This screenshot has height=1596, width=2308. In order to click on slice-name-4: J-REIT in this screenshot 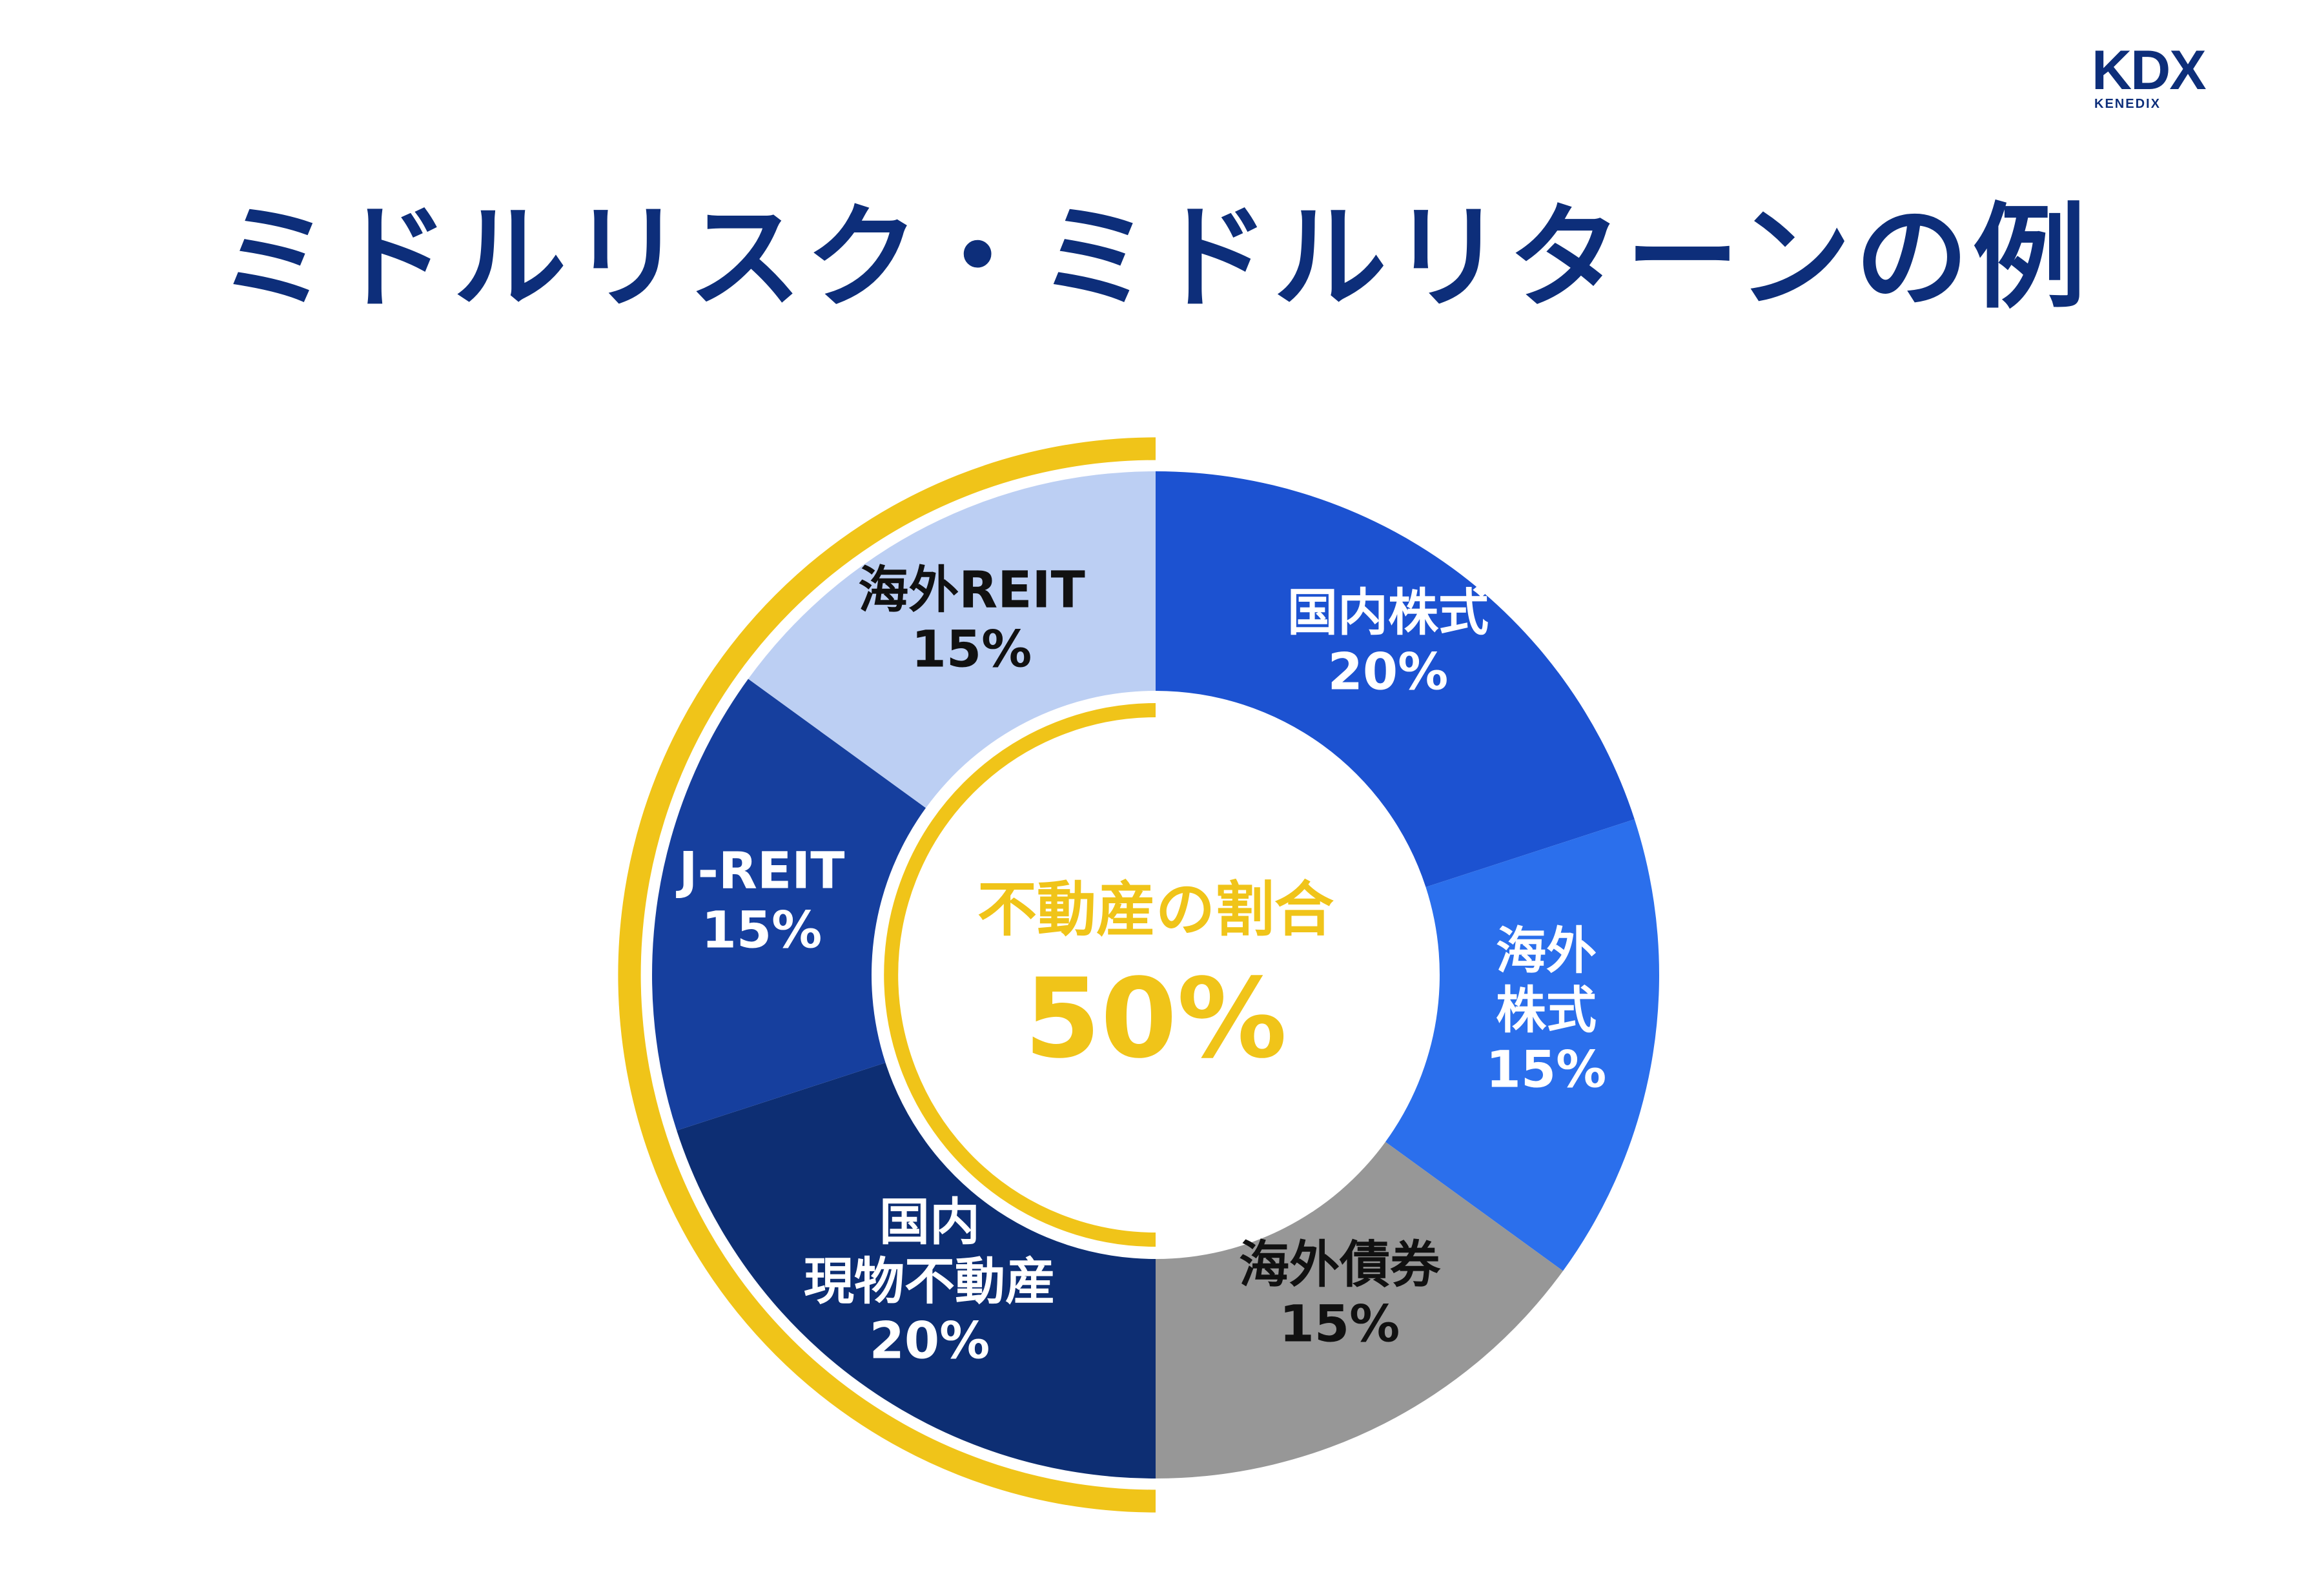, I will do `click(760, 871)`.